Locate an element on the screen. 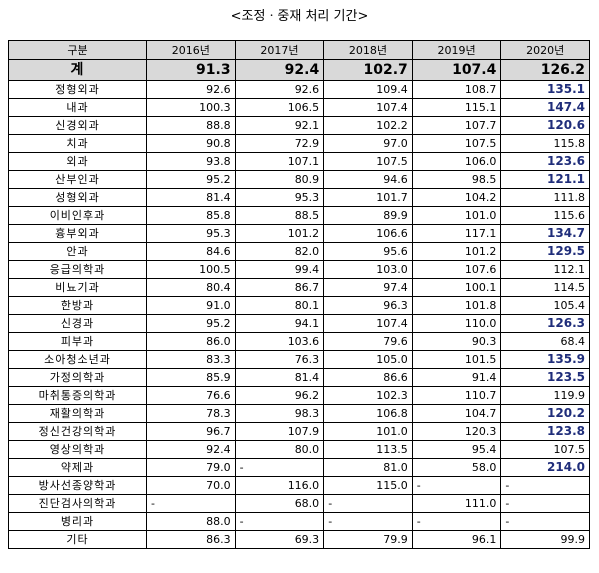 The image size is (599, 573). cell: 97.4 is located at coordinates (368, 287).